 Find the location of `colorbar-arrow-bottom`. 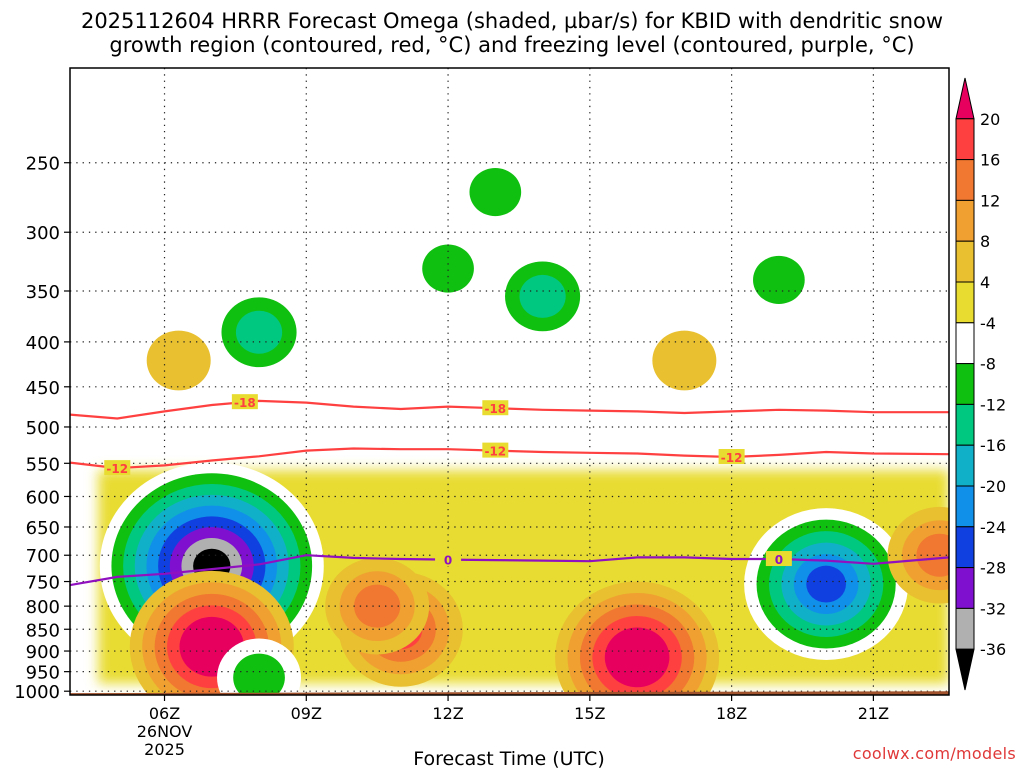

colorbar-arrow-bottom is located at coordinates (965, 669).